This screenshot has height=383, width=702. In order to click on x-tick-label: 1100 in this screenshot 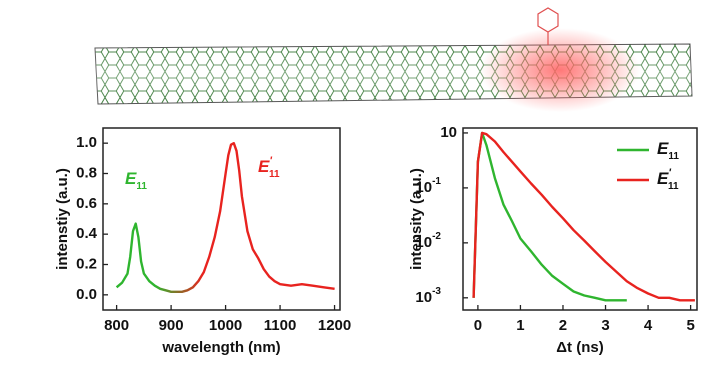, I will do `click(280, 325)`.